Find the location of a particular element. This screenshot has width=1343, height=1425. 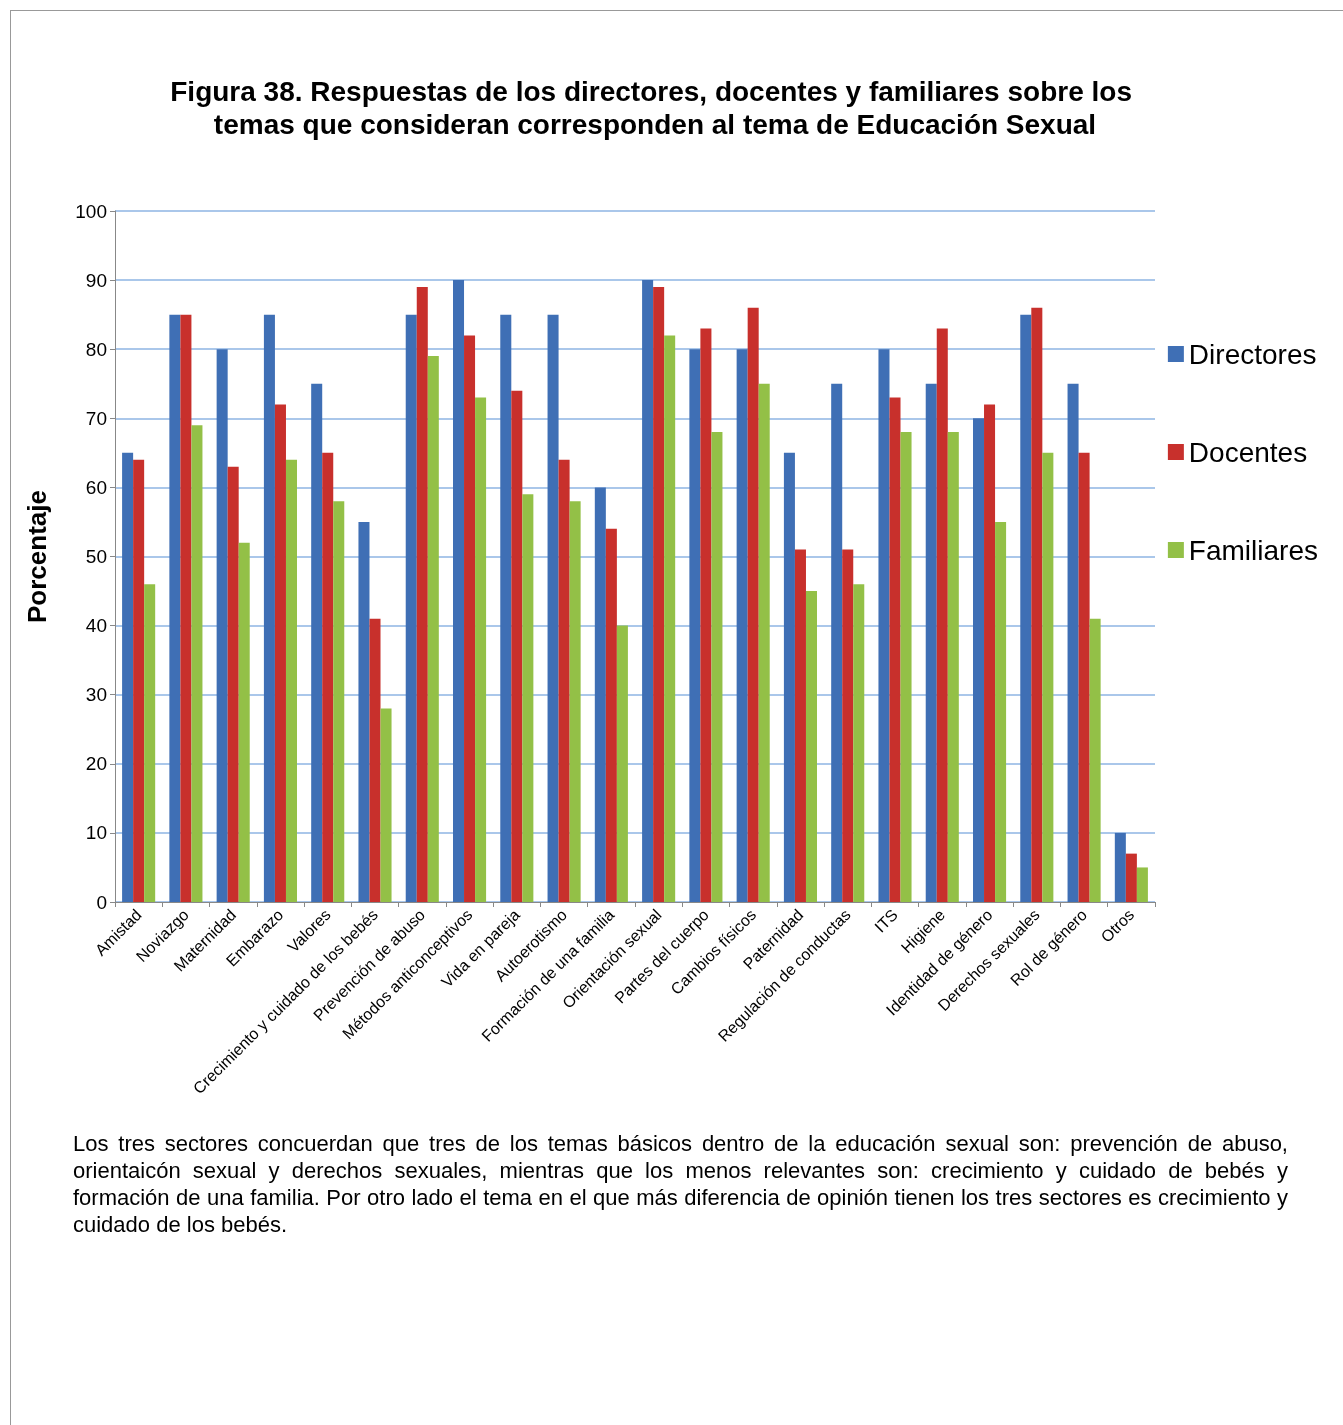

y-tick-label: 10 is located at coordinates (96, 833).